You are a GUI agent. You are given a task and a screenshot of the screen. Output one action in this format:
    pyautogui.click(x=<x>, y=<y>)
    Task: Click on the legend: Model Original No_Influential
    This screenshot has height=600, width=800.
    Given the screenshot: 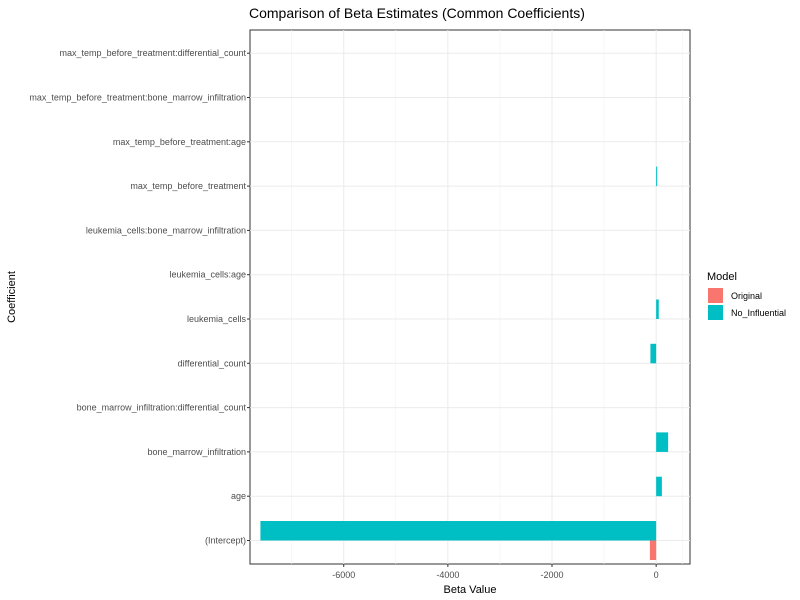 What is the action you would take?
    pyautogui.click(x=746, y=295)
    